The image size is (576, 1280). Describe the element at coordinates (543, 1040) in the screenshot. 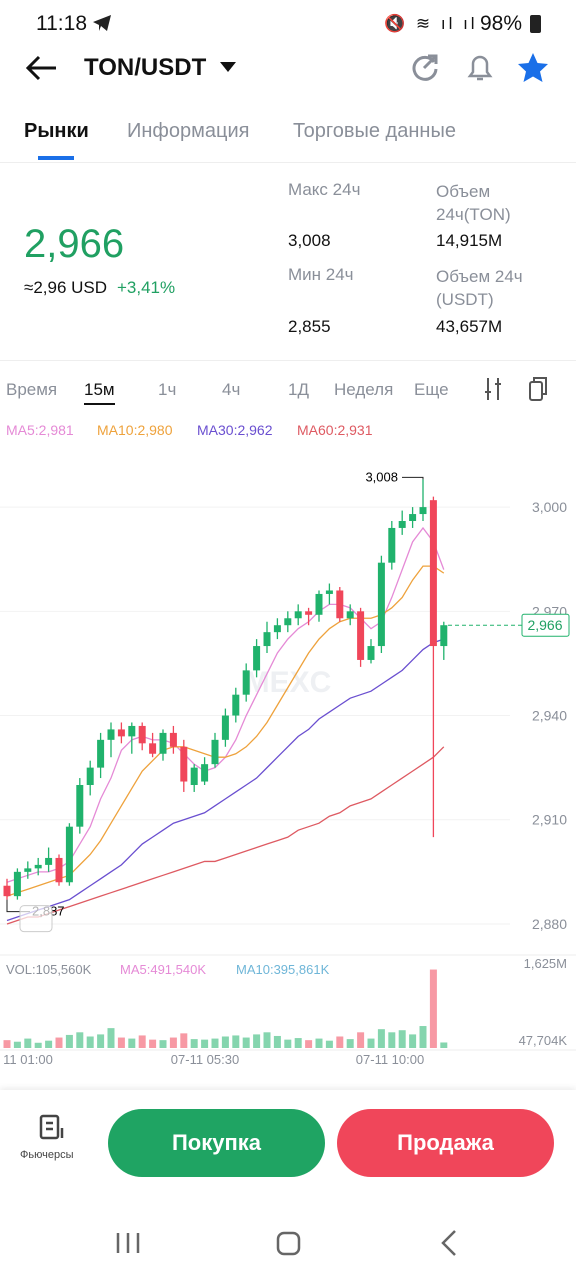

I see `volume-tick-label: 47,704K` at that location.